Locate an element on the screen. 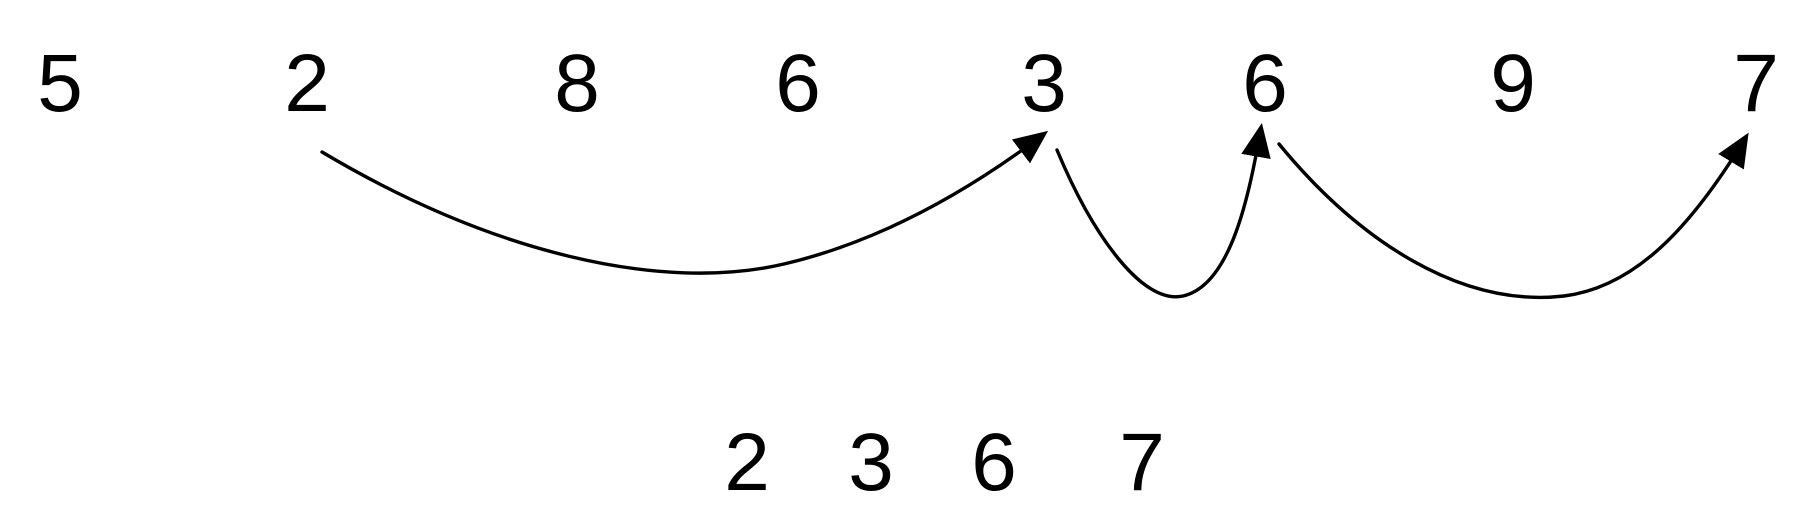 The width and height of the screenshot is (1802, 526). subsequence-number: 6 is located at coordinates (994, 462).